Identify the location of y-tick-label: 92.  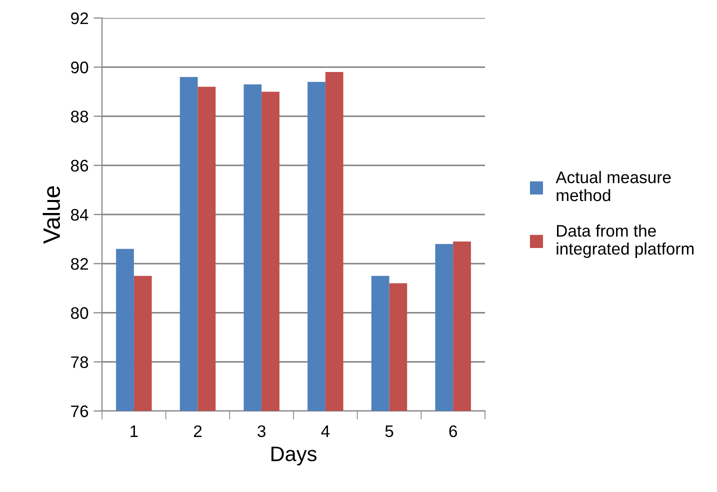
(79, 18).